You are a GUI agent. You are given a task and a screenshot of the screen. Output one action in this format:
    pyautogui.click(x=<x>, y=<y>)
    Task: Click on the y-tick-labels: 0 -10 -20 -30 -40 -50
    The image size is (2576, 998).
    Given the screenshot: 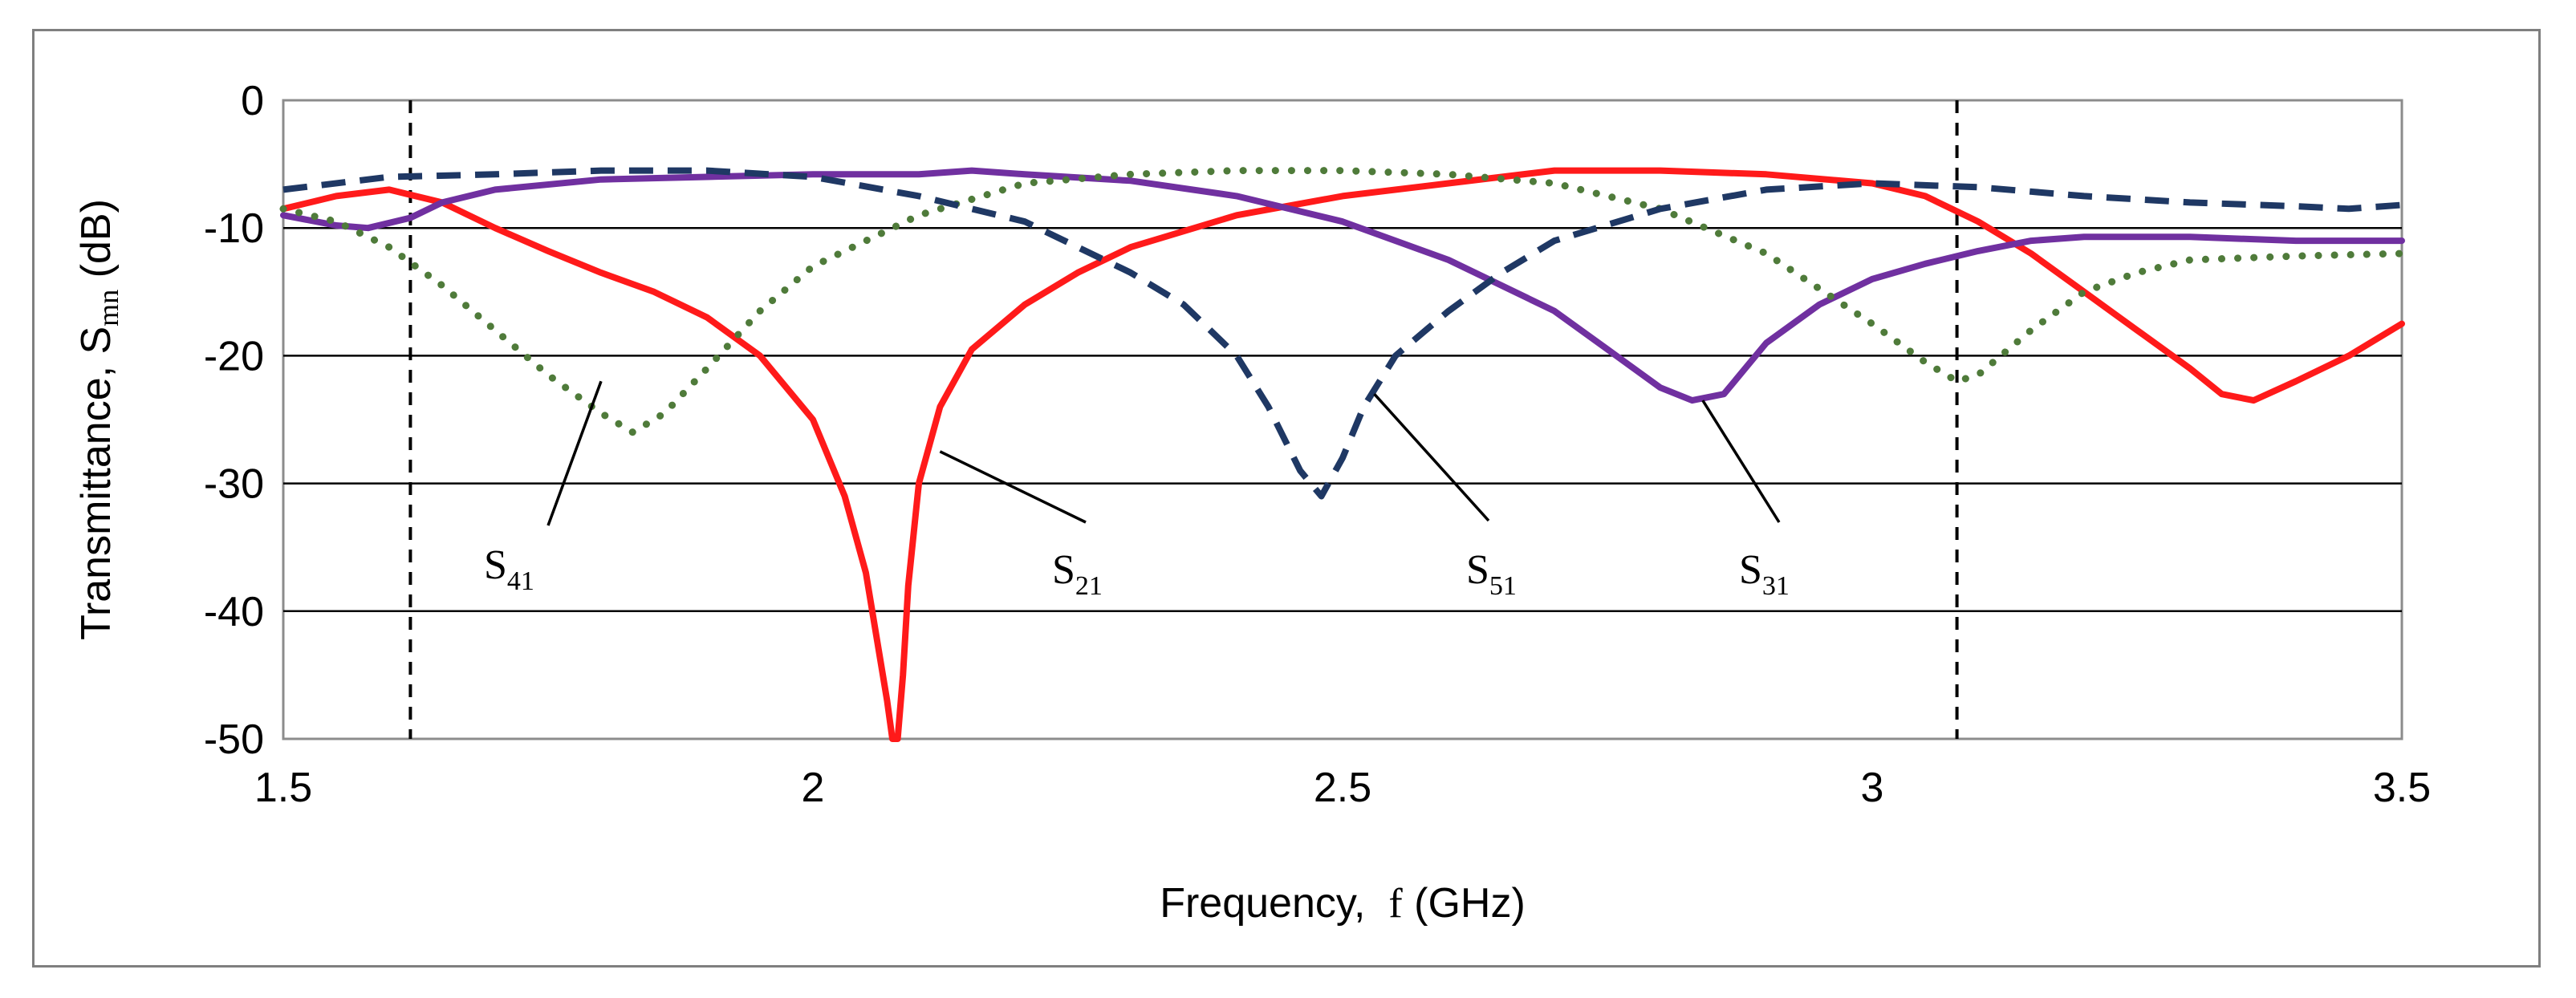 What is the action you would take?
    pyautogui.click(x=234, y=420)
    